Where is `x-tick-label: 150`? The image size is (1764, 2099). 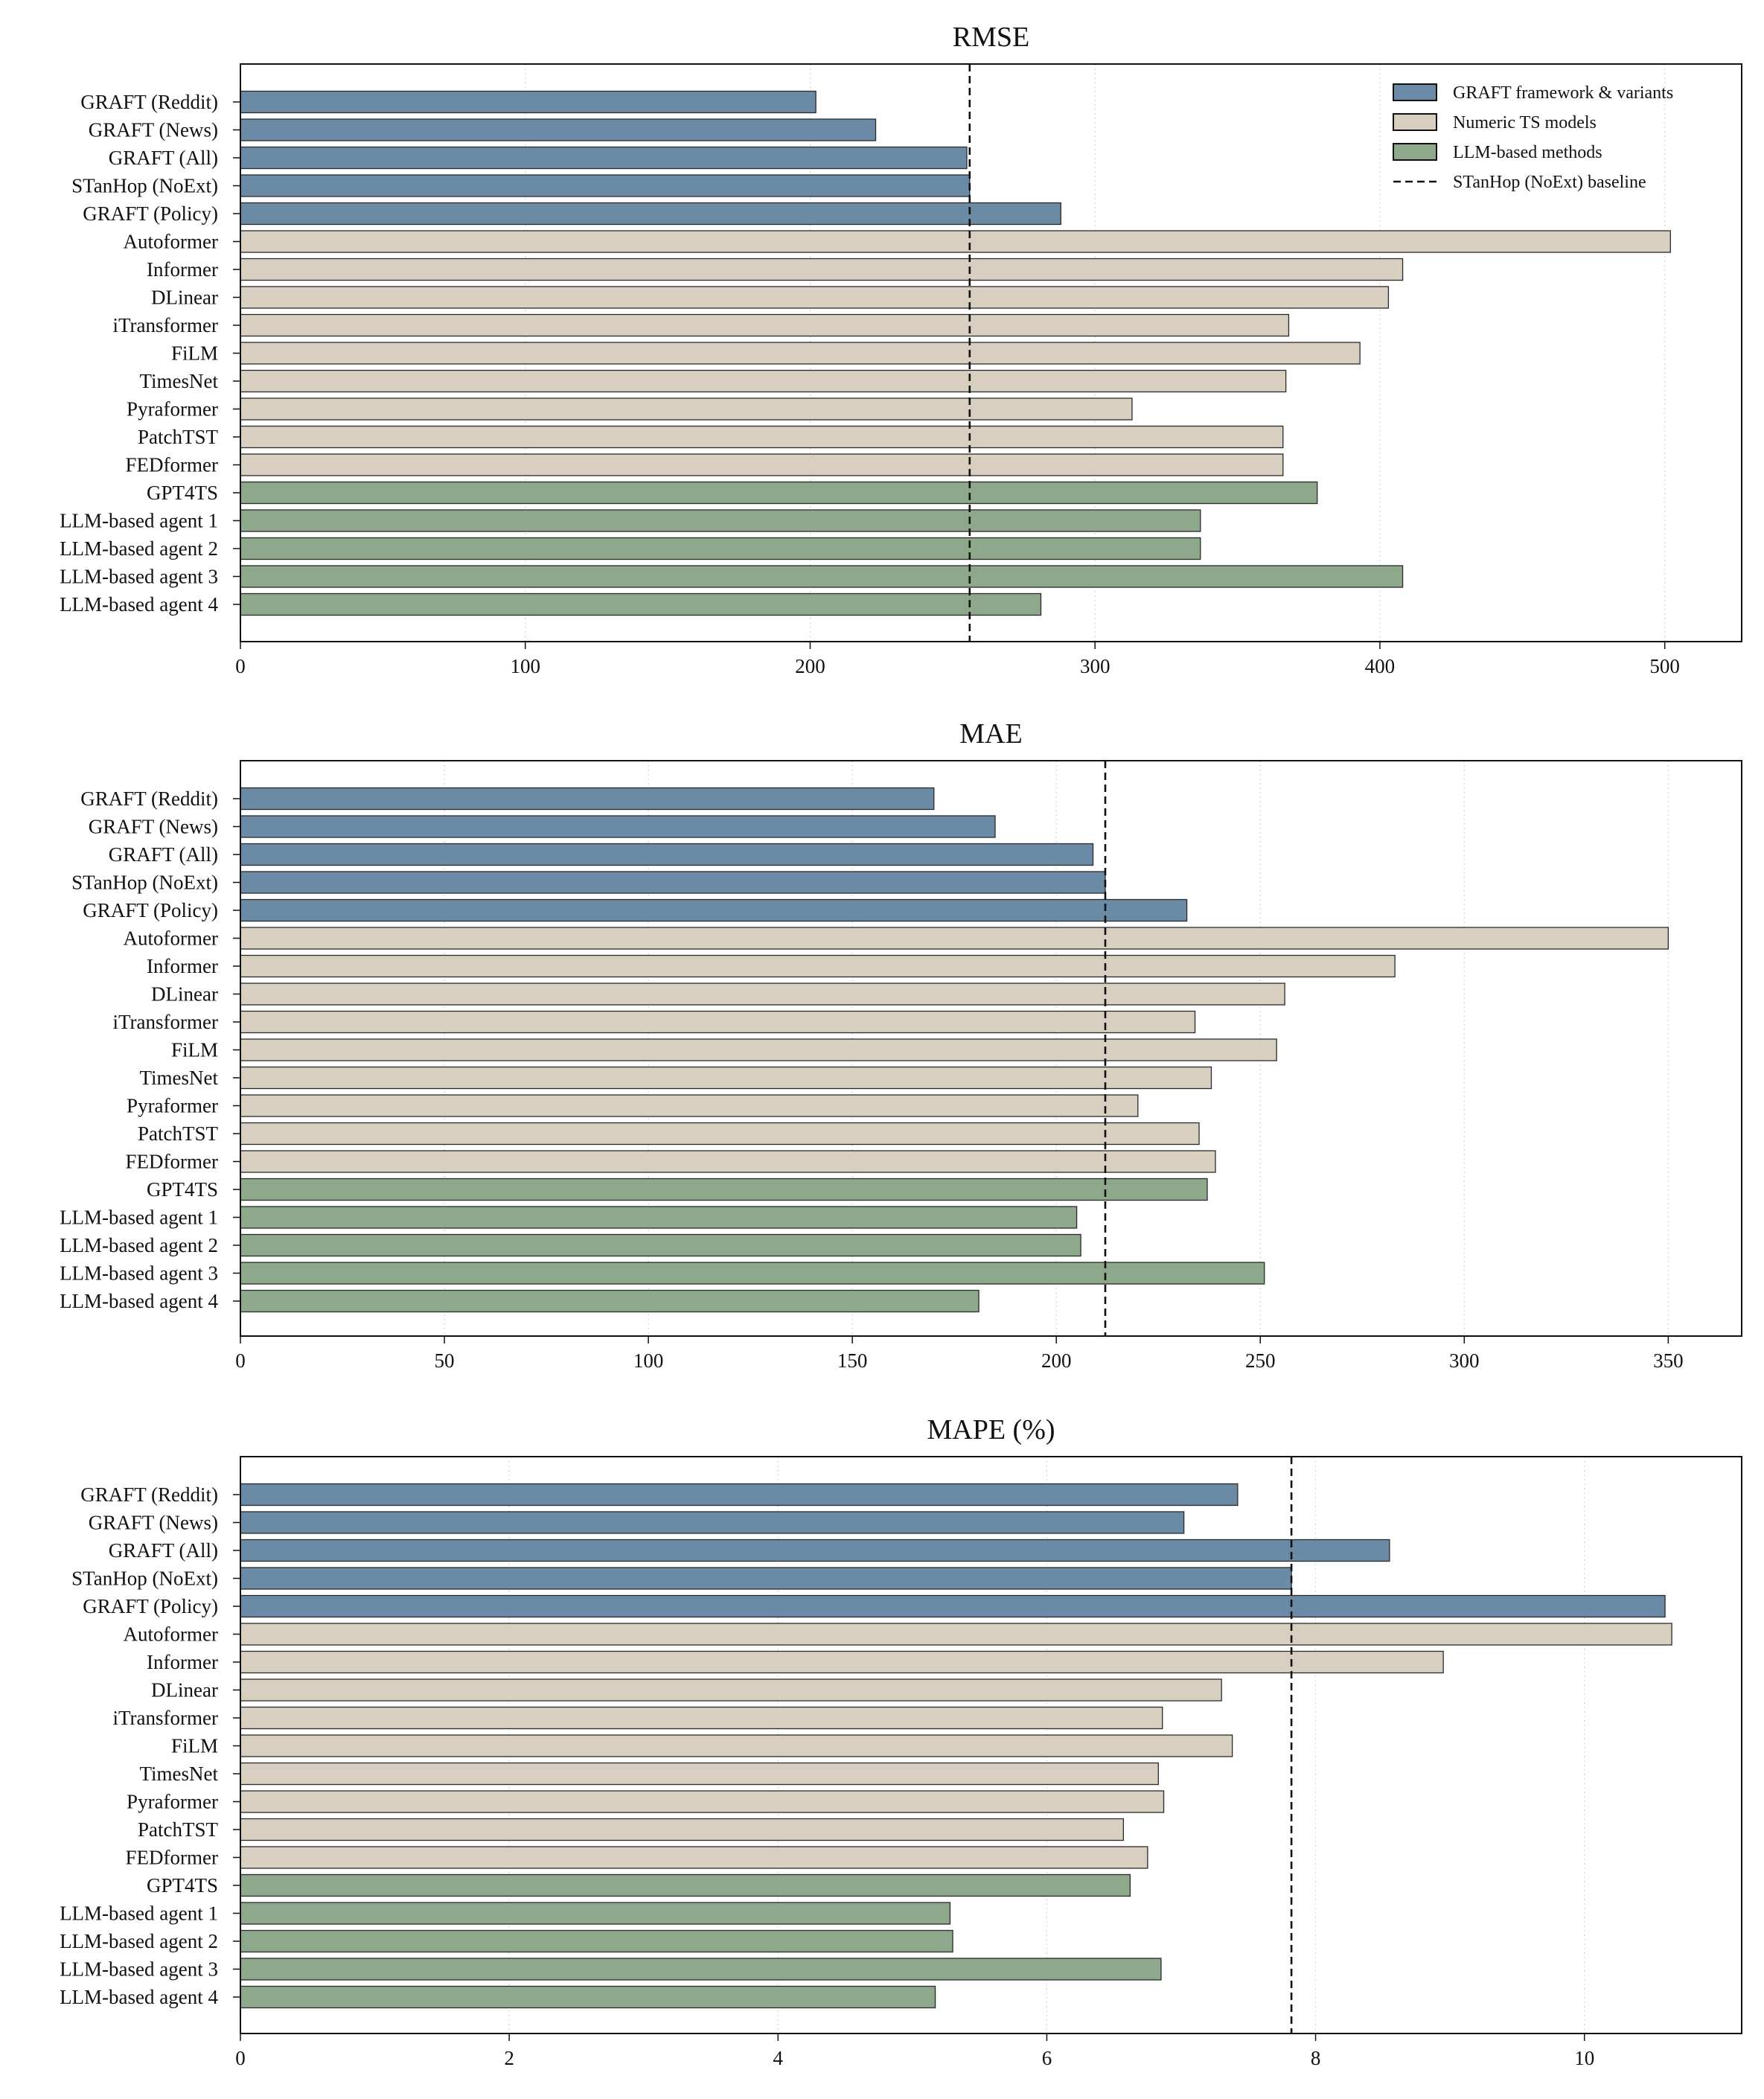 x-tick-label: 150 is located at coordinates (852, 1360).